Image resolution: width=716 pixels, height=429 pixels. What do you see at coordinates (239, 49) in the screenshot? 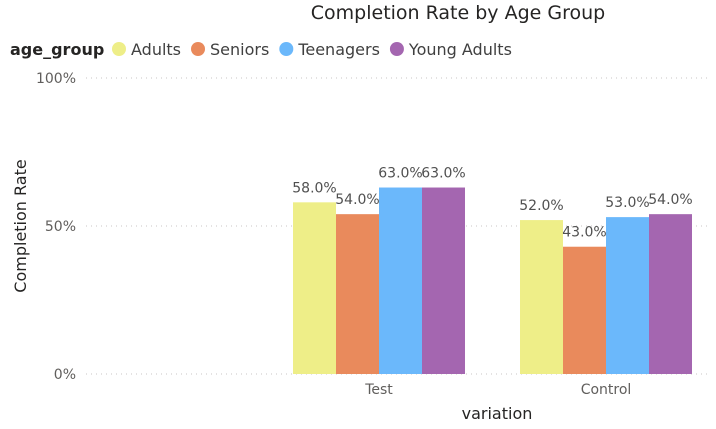
I see `legend-label-1: Seniors` at bounding box center [239, 49].